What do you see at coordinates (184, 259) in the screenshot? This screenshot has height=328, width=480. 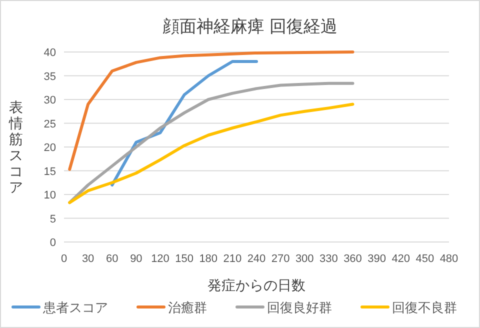 I see `x-tick-label: 150` at bounding box center [184, 259].